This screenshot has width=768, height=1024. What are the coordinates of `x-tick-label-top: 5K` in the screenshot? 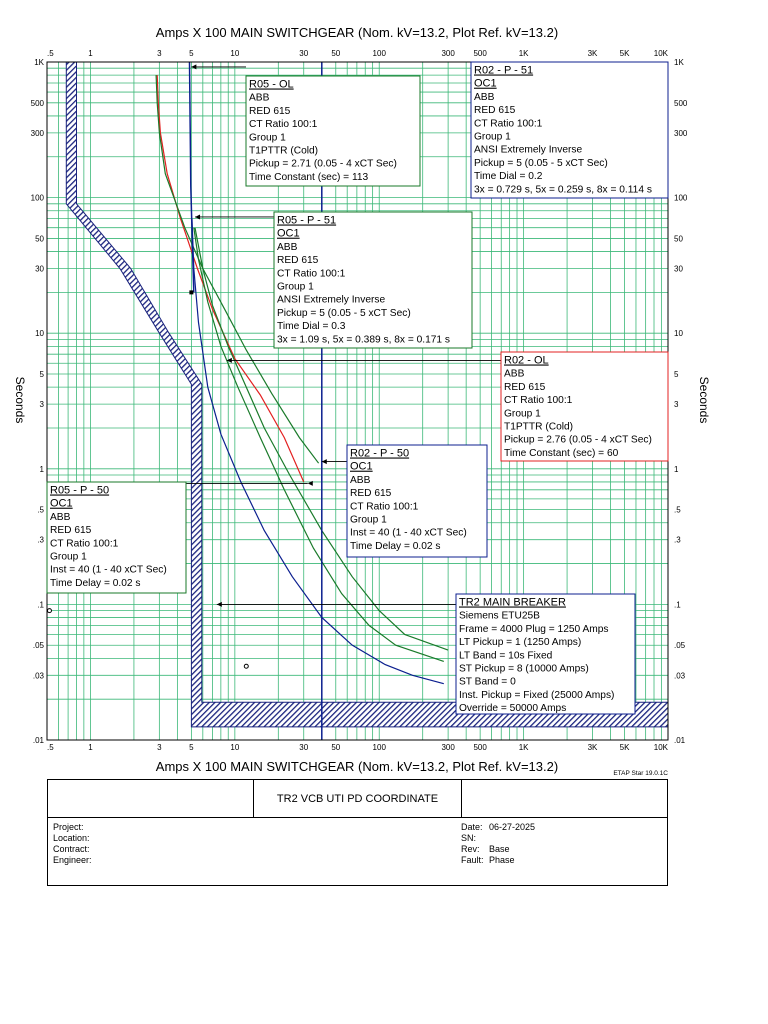 It's located at (625, 53).